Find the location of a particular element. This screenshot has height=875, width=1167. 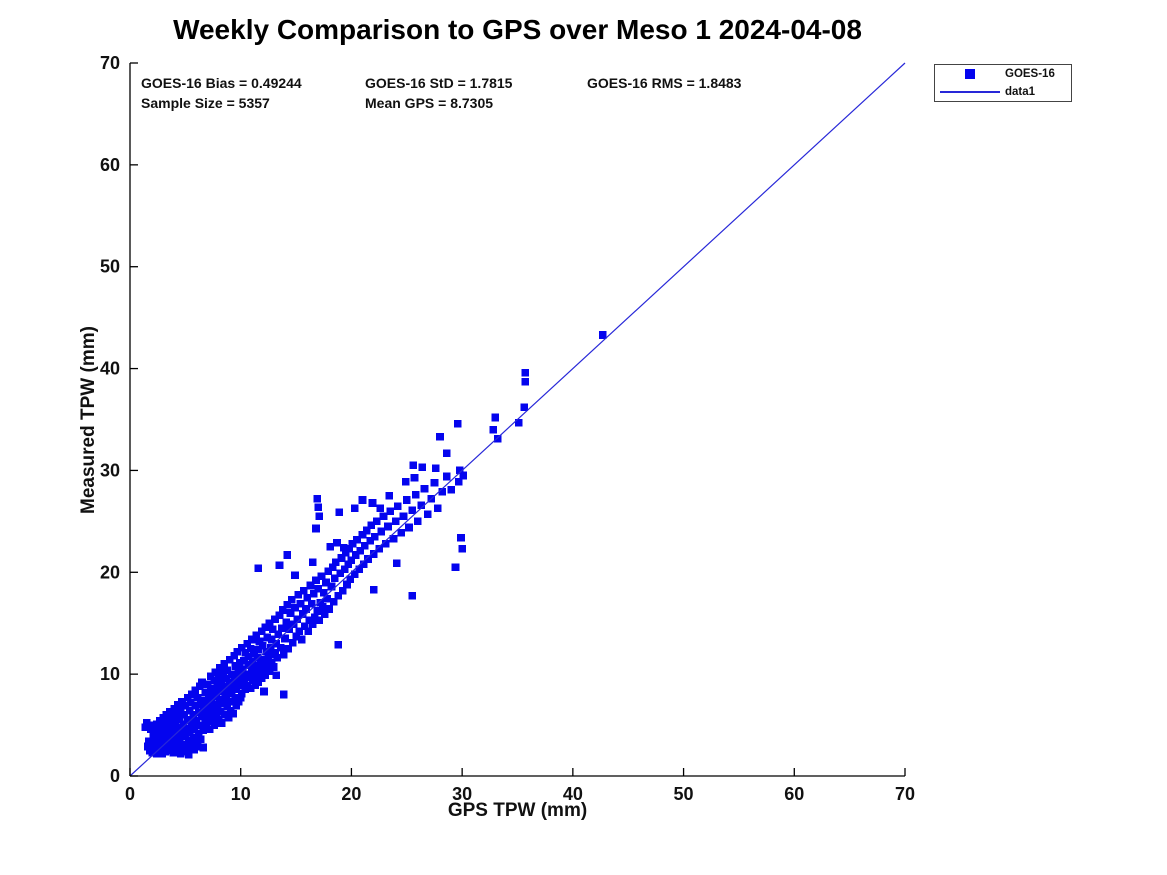

legend-label: GOES-16 is located at coordinates (1030, 74).